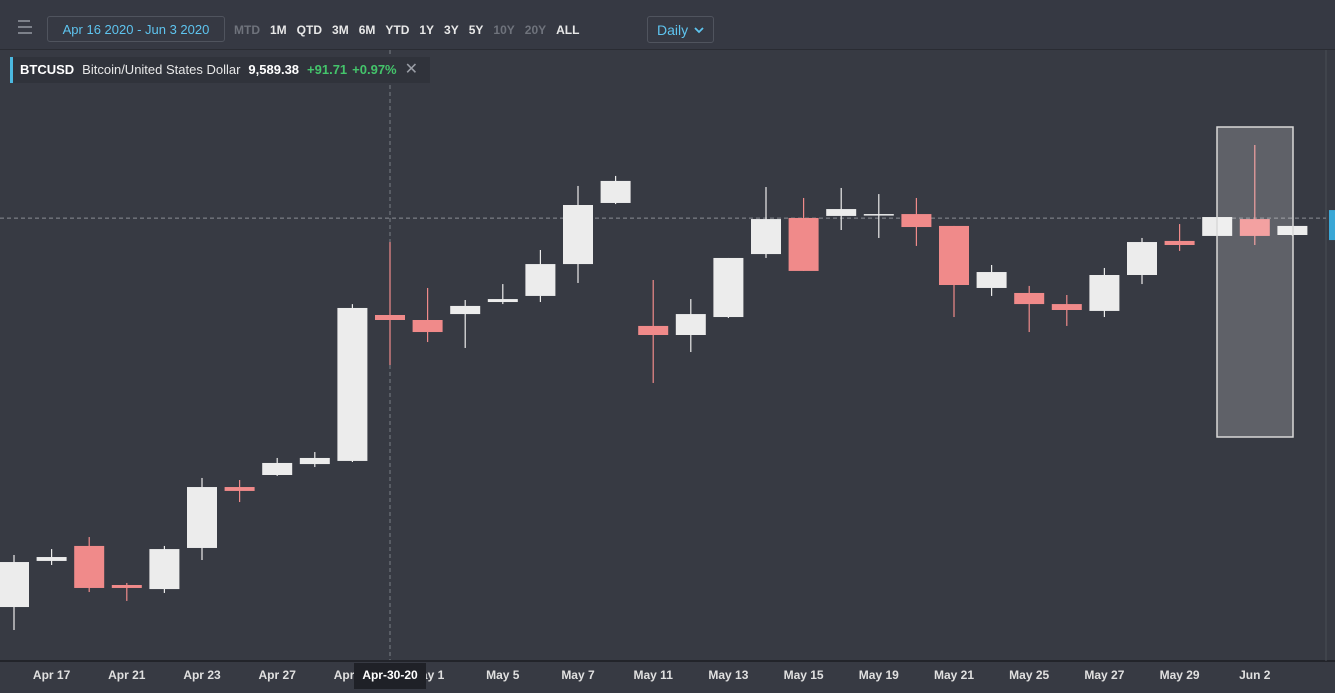 Image resolution: width=1335 pixels, height=693 pixels. What do you see at coordinates (161, 69) in the screenshot?
I see `instrument-name: Bitcoin/United States Dollar` at bounding box center [161, 69].